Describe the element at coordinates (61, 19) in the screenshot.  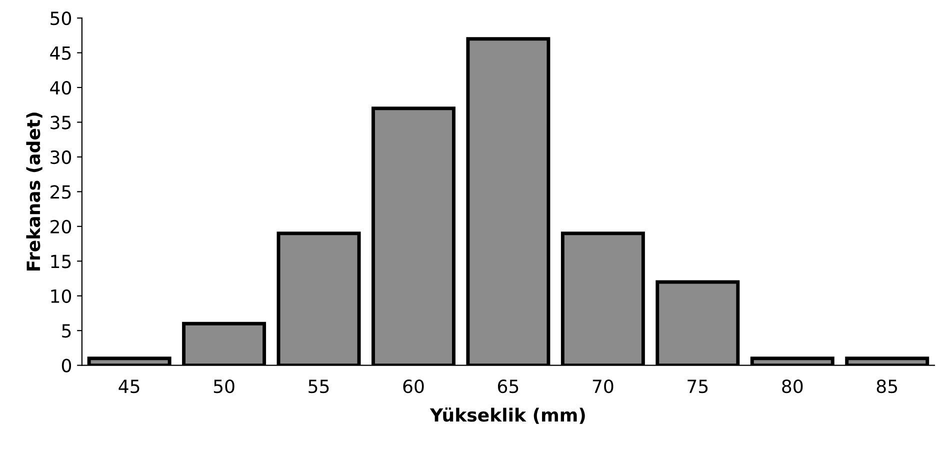
I see `y-tick-label: 50` at that location.